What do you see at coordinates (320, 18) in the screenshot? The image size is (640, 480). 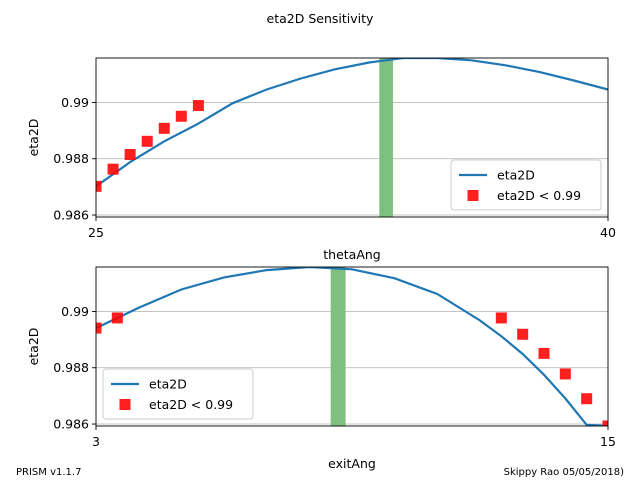 I see `figure-title: eta2D Sensitivity` at bounding box center [320, 18].